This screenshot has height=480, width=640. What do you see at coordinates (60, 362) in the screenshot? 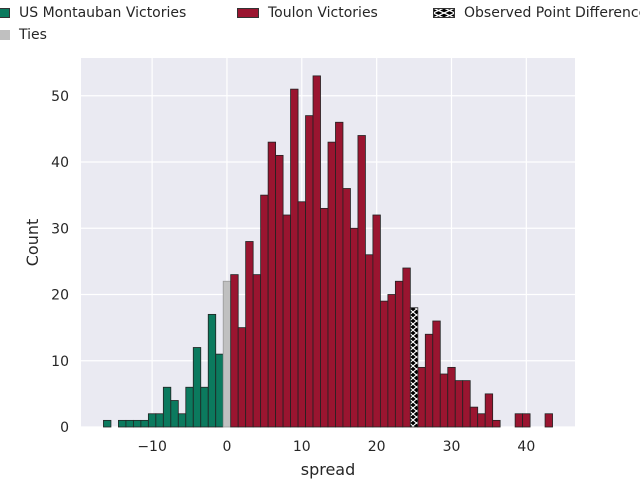
I see `y-tick-label: 10` at bounding box center [60, 362].